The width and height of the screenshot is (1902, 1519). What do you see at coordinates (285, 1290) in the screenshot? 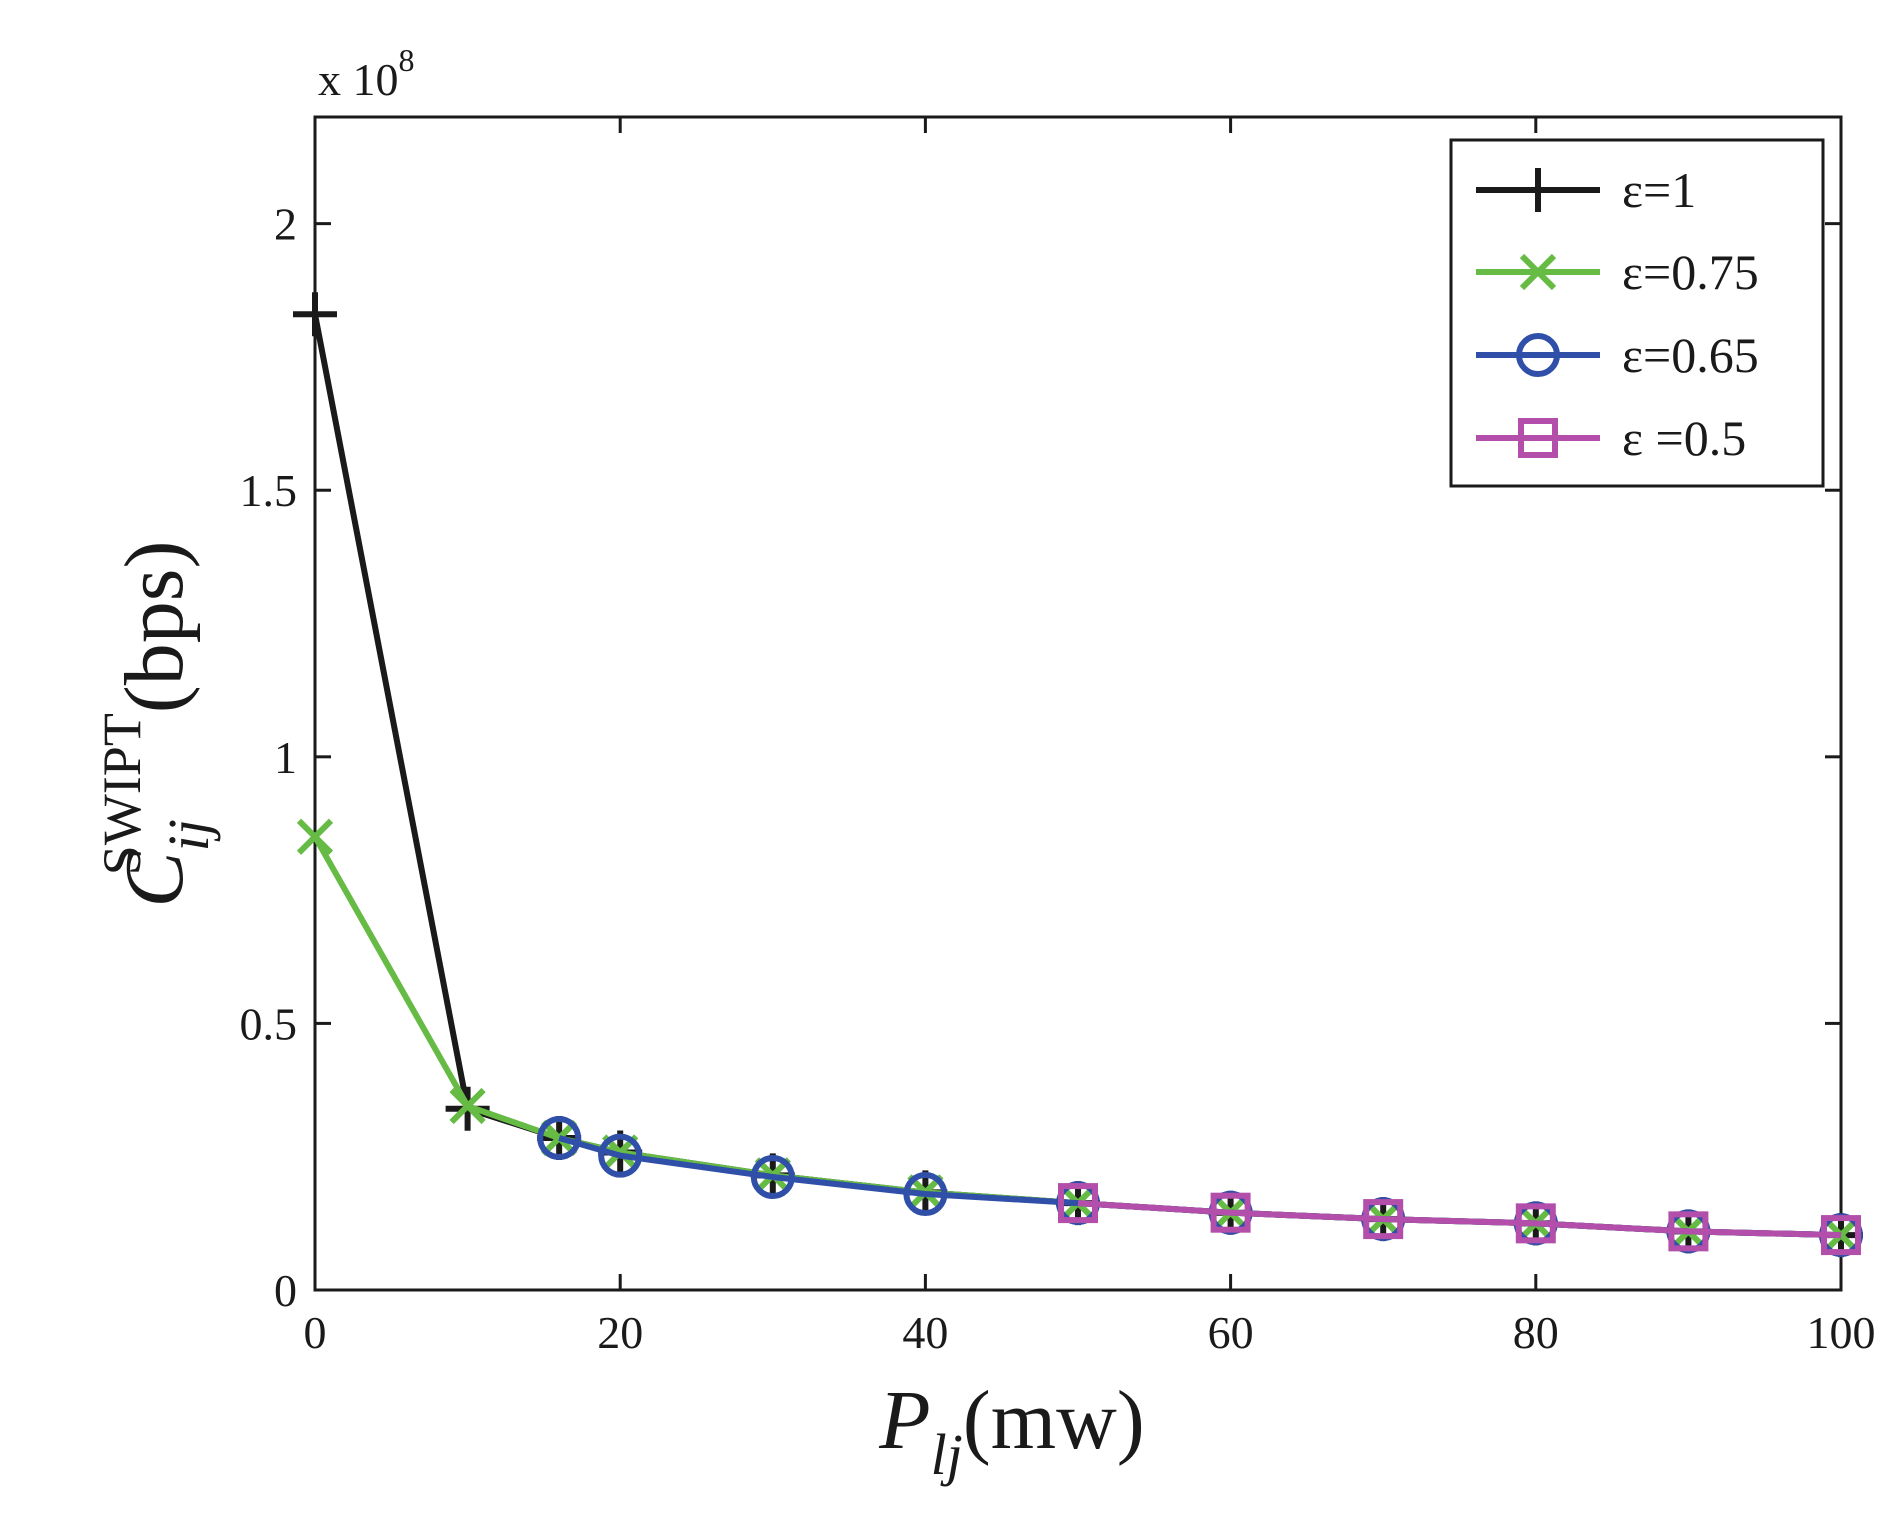
I see `y-tick-label: 0` at bounding box center [285, 1290].